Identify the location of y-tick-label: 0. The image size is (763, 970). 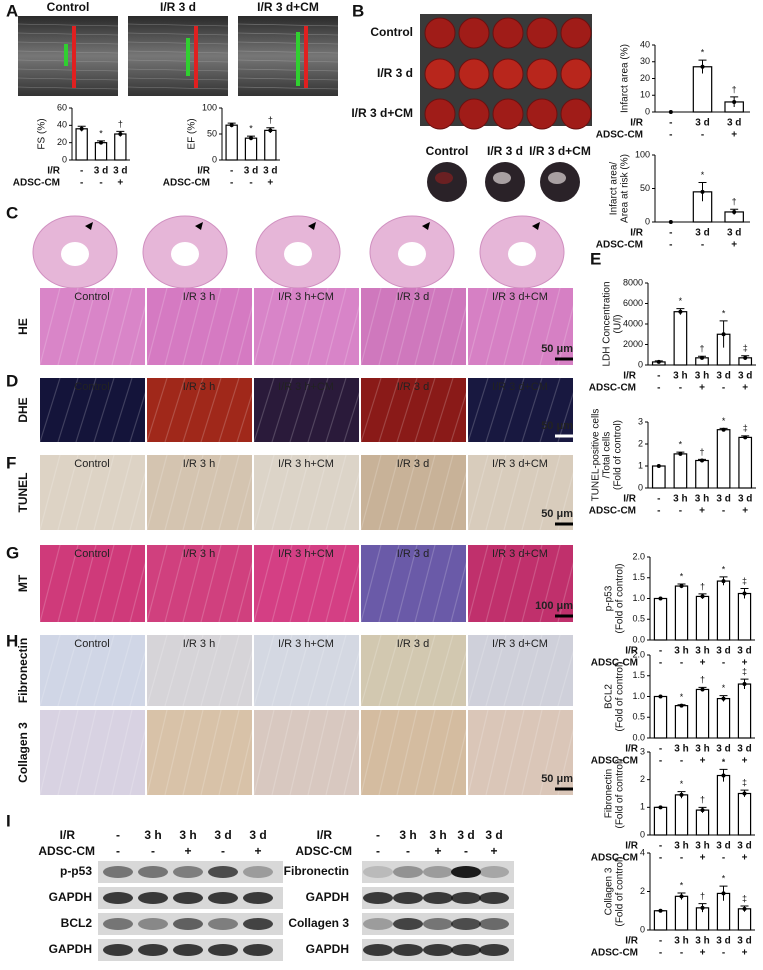
(642, 929).